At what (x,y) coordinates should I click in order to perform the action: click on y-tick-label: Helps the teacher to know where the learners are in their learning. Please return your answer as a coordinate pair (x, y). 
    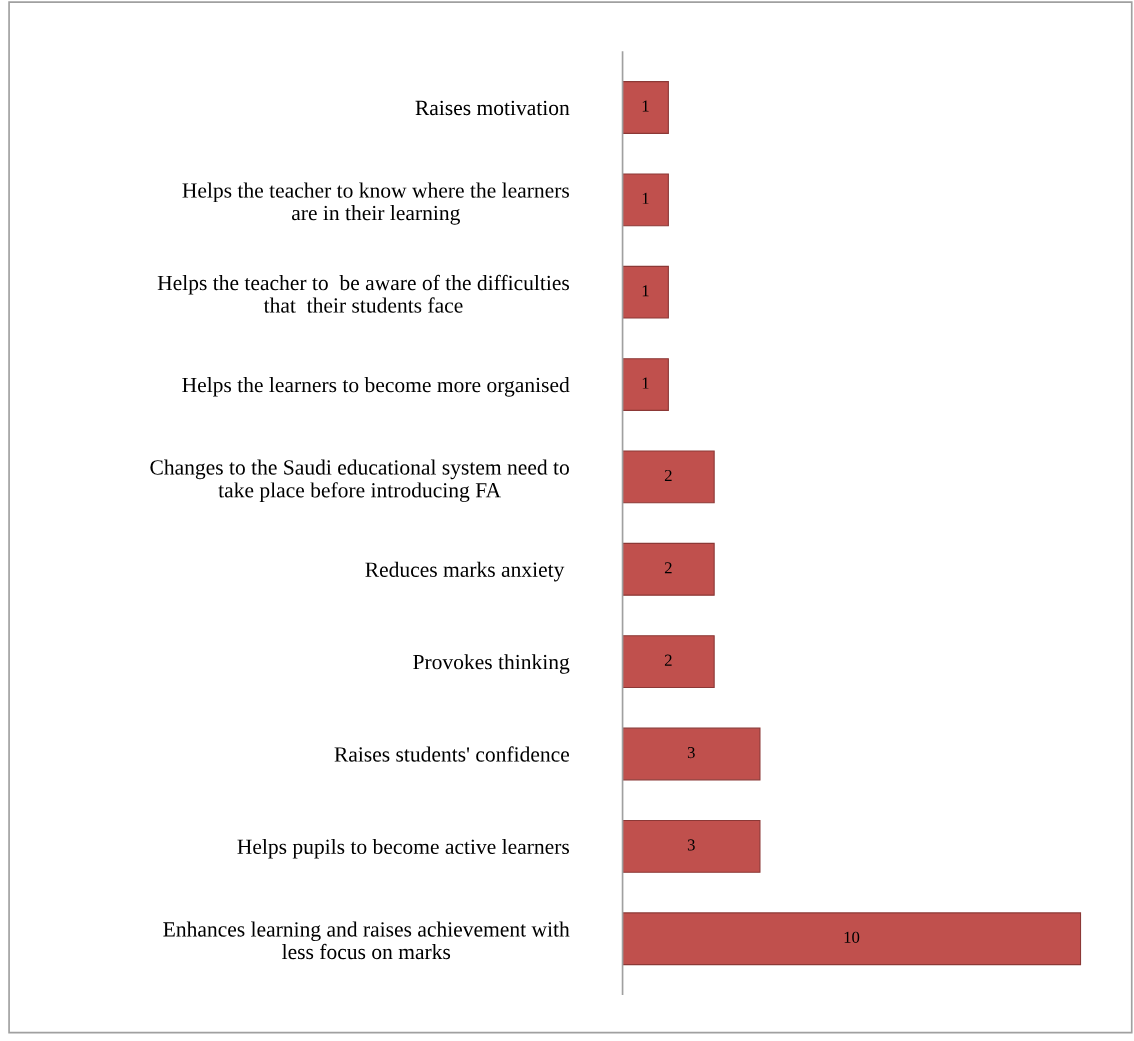
    Looking at the image, I should click on (375, 203).